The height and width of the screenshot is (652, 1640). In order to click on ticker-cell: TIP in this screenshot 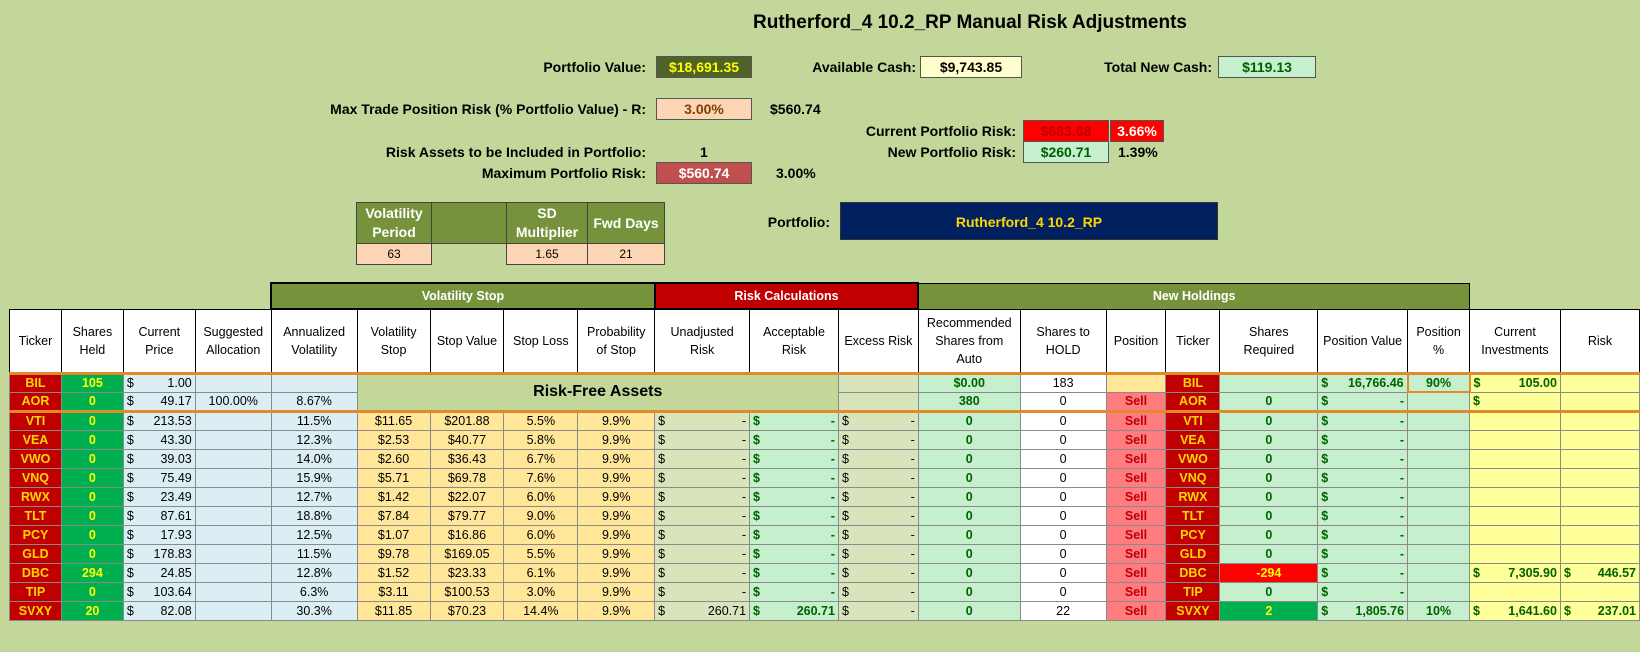, I will do `click(35, 591)`.